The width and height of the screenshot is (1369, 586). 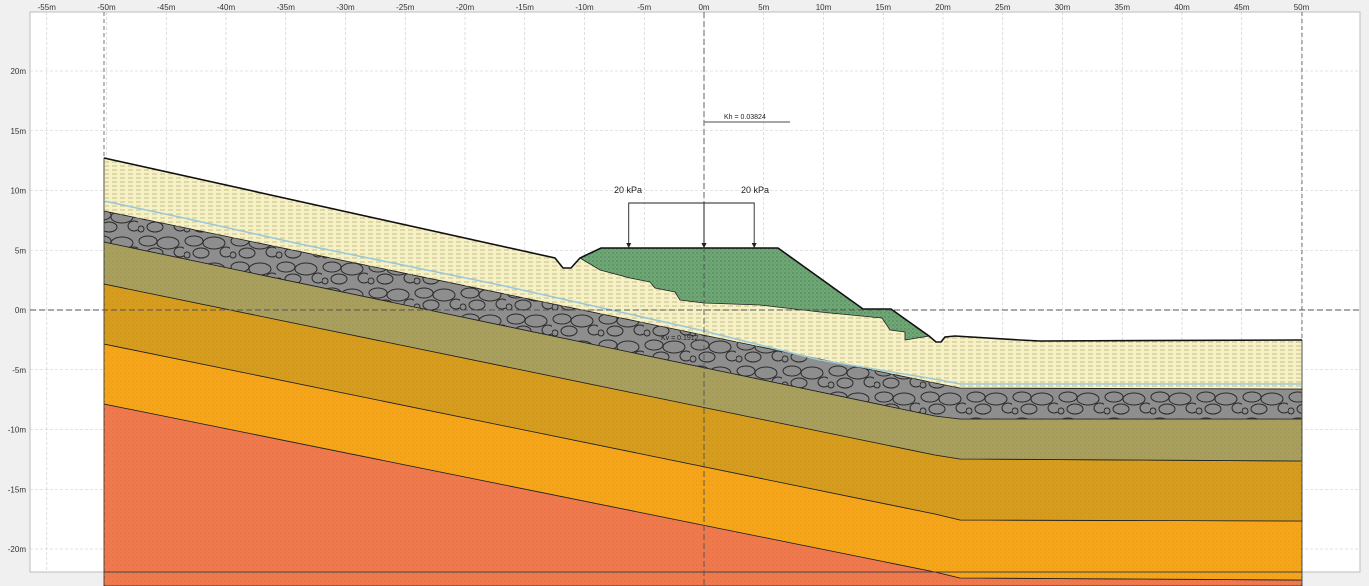 I want to click on x-tick-label: 20m, so click(x=943, y=7).